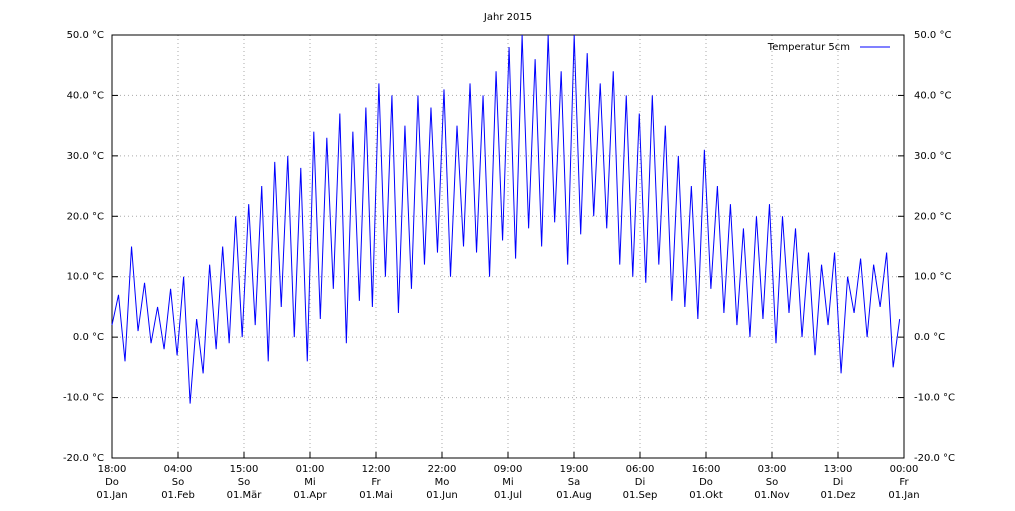  What do you see at coordinates (808, 47) in the screenshot?
I see `legend-label: Temperatur 5cm` at bounding box center [808, 47].